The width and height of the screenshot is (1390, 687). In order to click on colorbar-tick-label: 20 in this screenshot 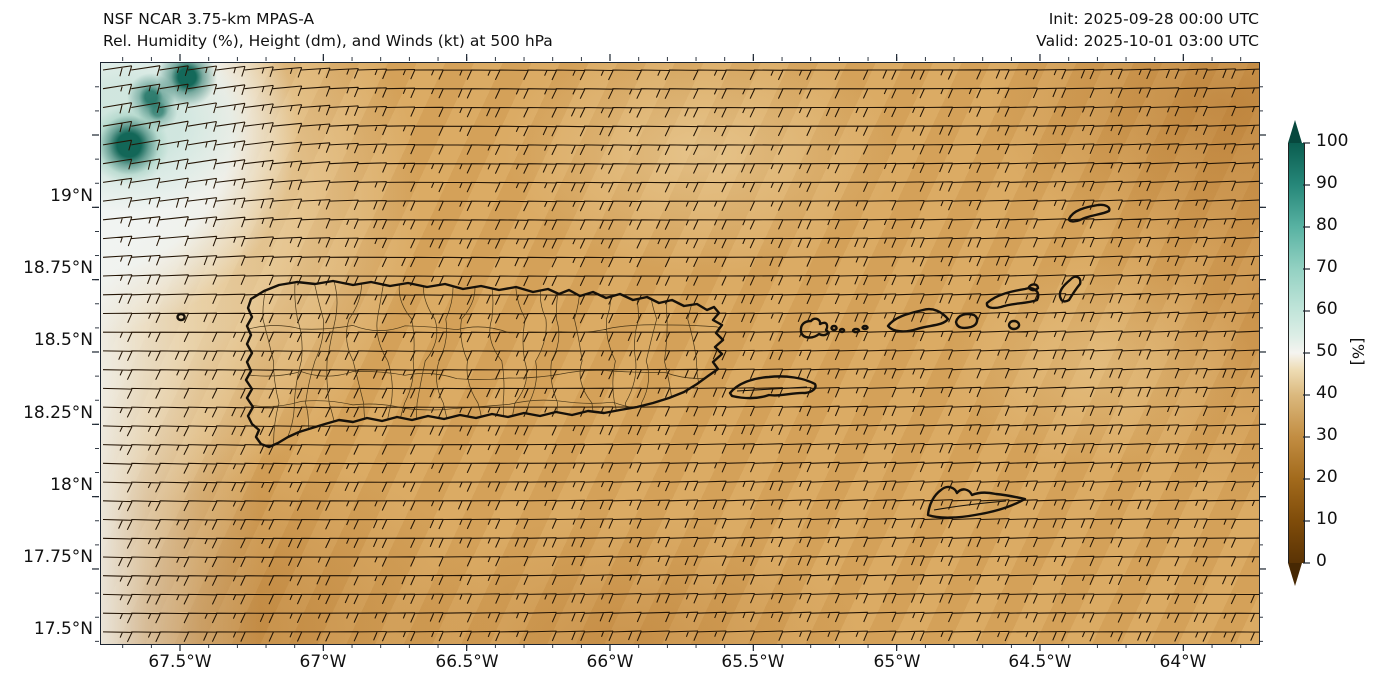, I will do `click(1327, 477)`.